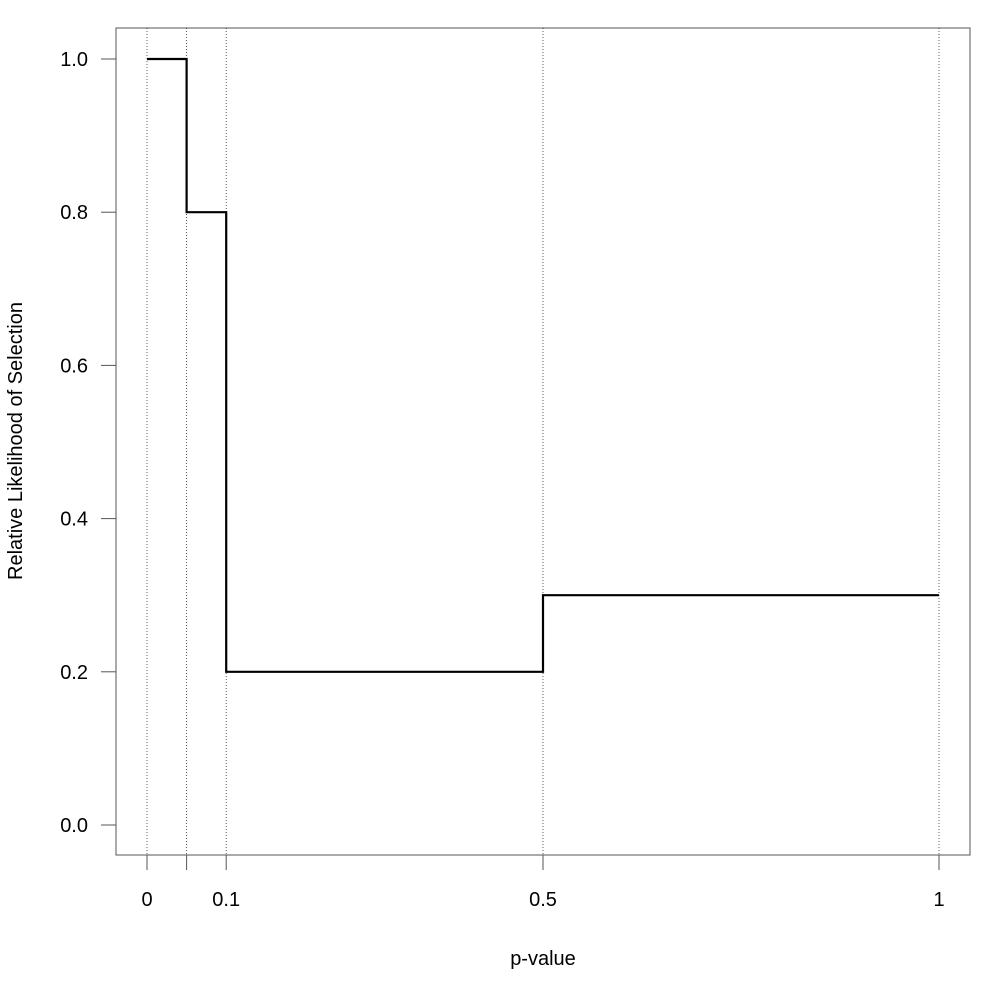 The height and width of the screenshot is (1000, 1000). What do you see at coordinates (88, 443) in the screenshot?
I see `y-axis: 0.0 0.2 0.4 0.6 0.8 1.0` at bounding box center [88, 443].